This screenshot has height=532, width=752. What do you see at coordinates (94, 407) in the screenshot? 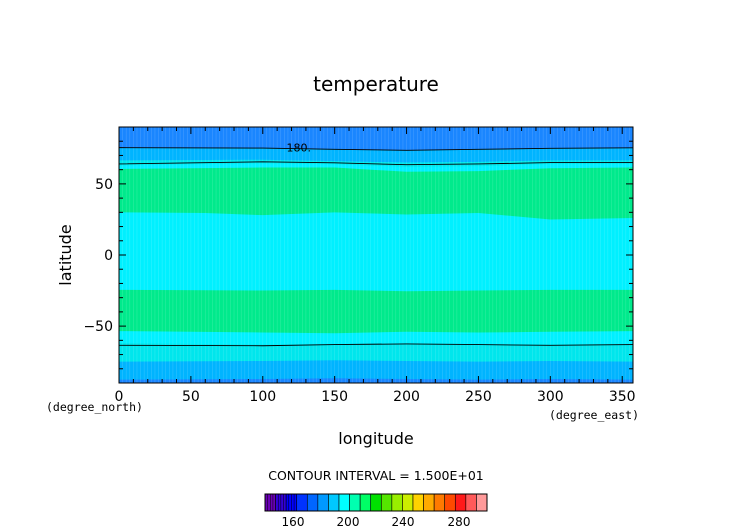
I see `y-axis-unit: (degree_north)` at bounding box center [94, 407].